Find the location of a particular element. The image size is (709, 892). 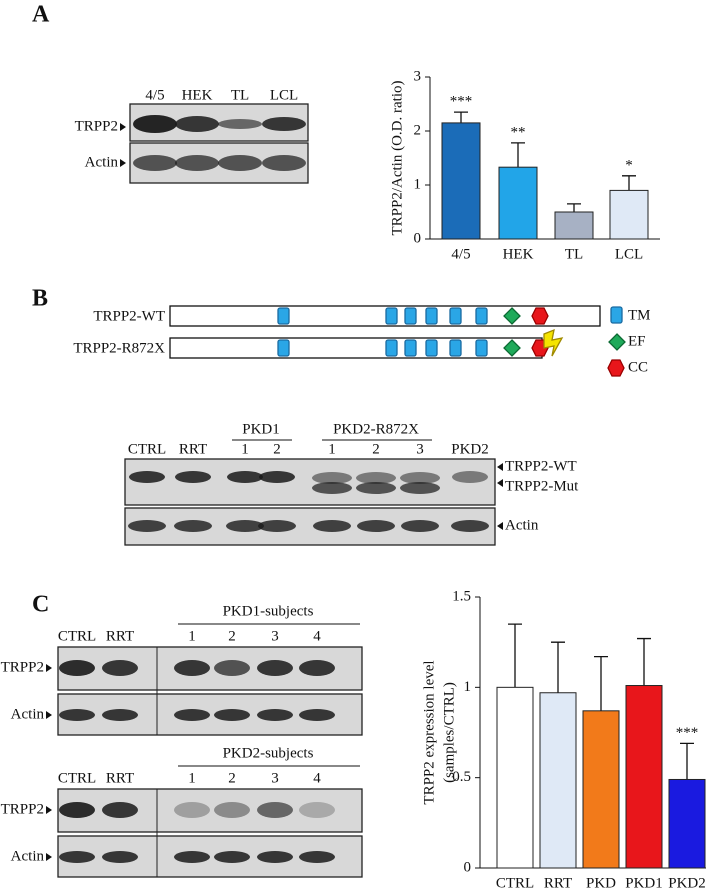

row-label: TRPP2-Mut is located at coordinates (542, 486).